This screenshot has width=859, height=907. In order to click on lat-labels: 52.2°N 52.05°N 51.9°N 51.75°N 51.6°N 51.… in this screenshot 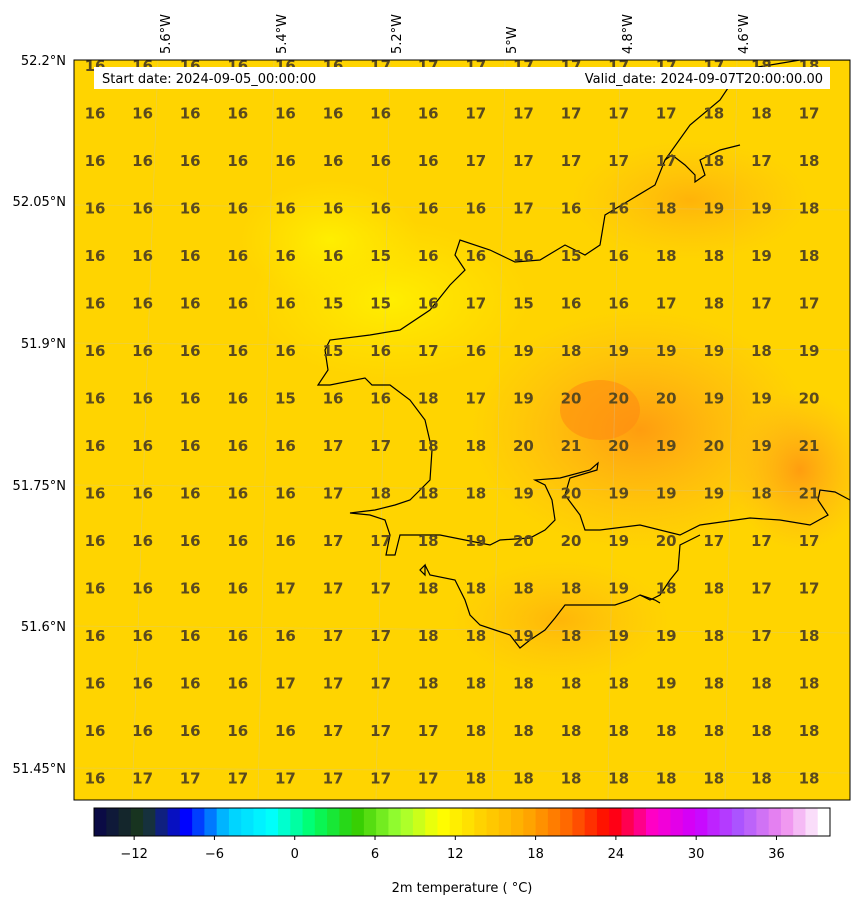, I will do `click(39, 415)`.